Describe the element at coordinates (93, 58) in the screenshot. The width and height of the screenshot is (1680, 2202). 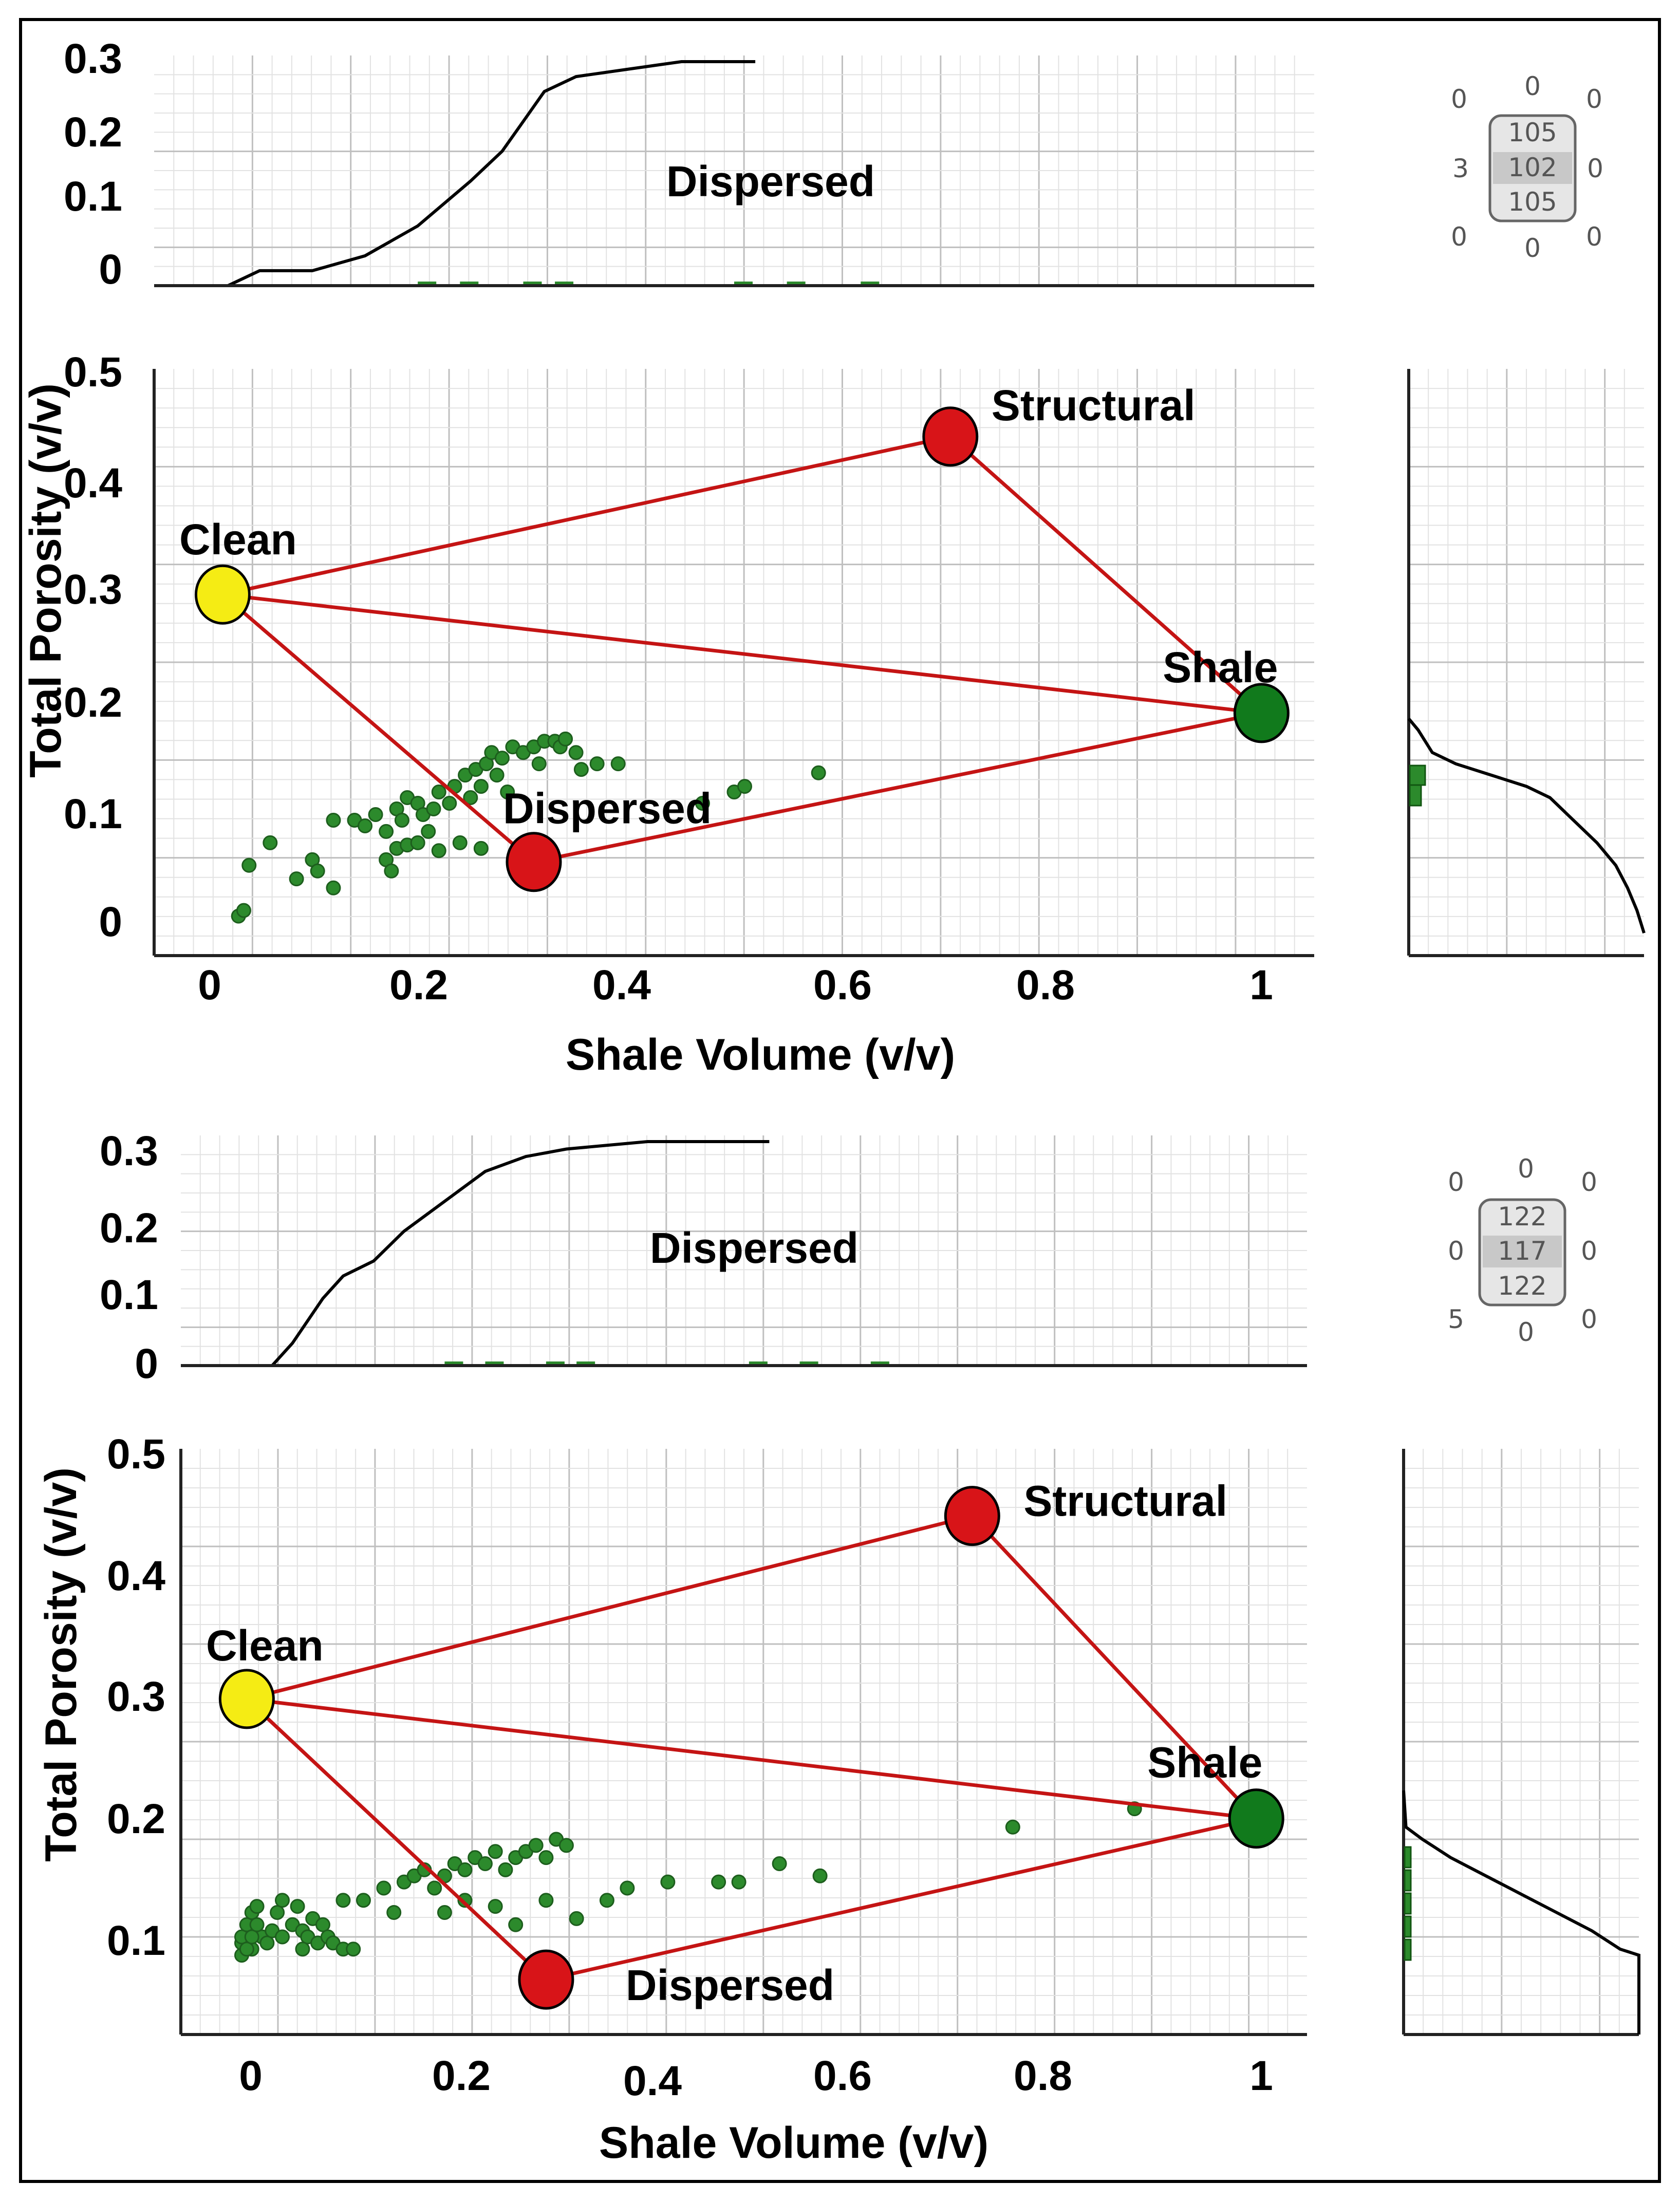
I see `hist-y-tick: 0.3` at that location.